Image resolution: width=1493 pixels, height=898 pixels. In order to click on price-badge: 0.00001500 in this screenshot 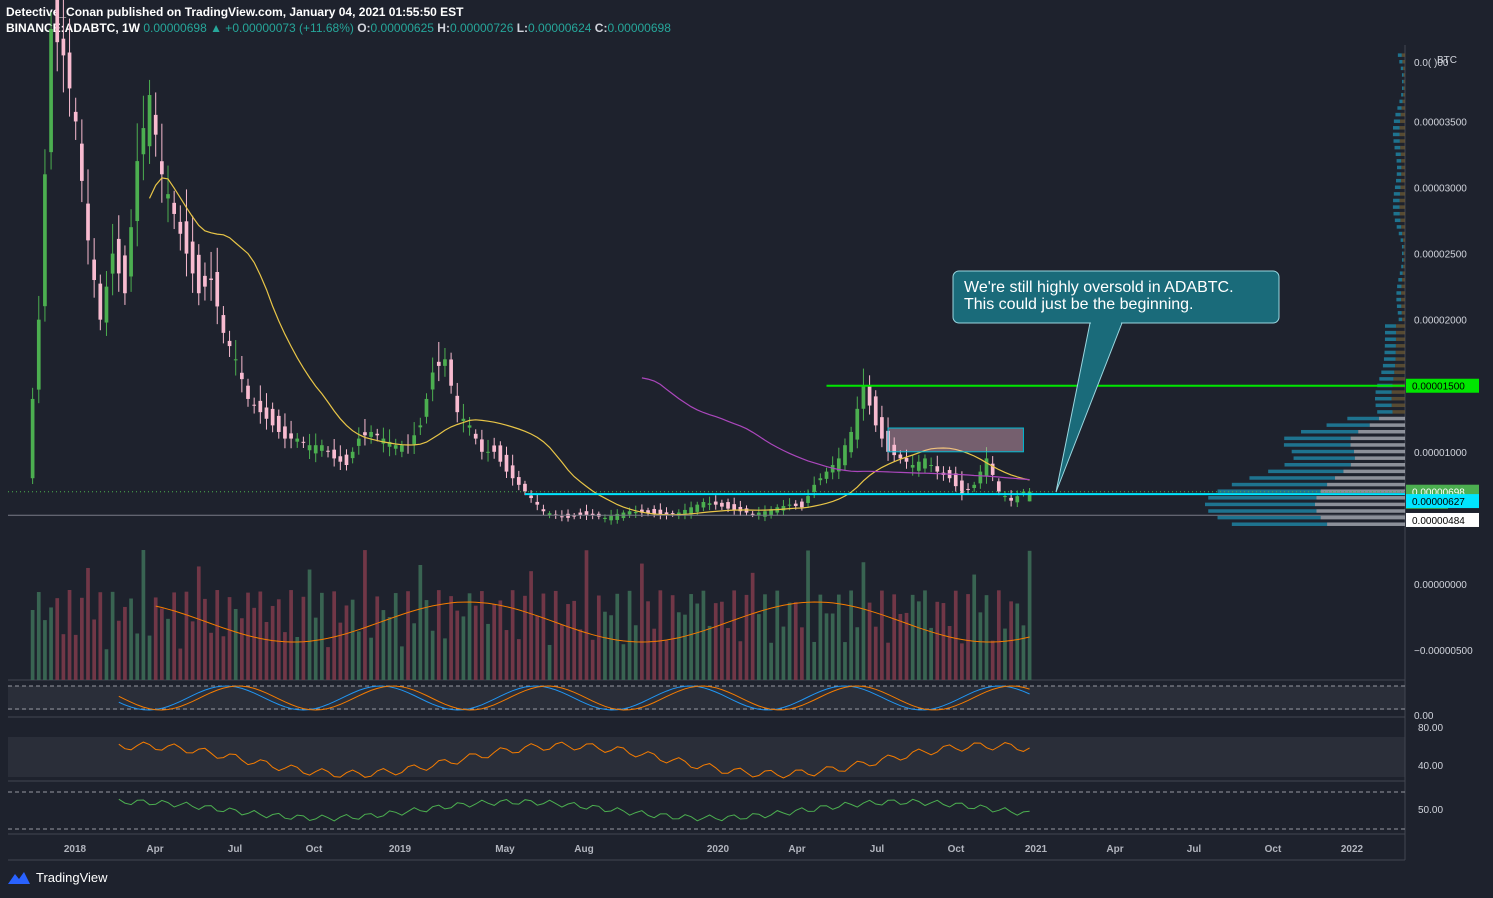, I will do `click(1442, 385)`.